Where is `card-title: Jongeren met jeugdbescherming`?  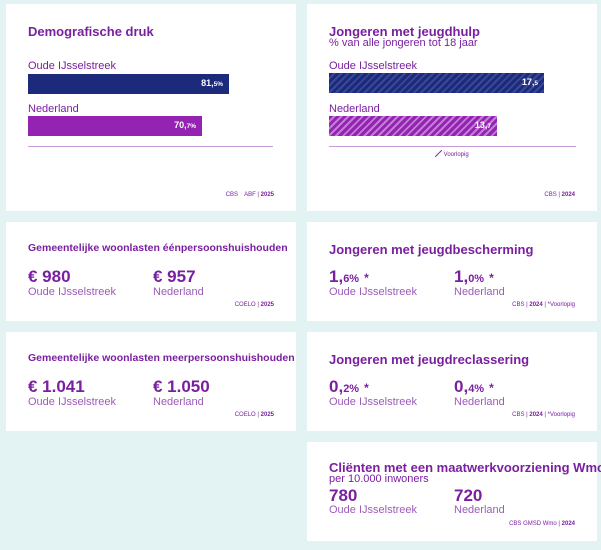 card-title: Jongeren met jeugdbescherming is located at coordinates (431, 249).